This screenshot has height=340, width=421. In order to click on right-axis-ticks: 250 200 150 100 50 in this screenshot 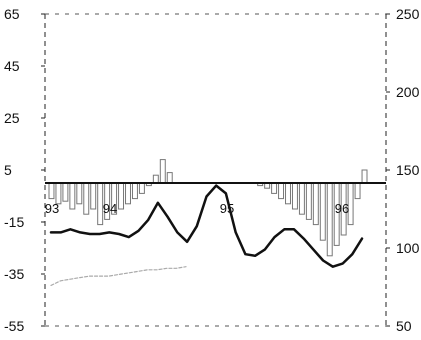, I will do `click(403, 170)`.